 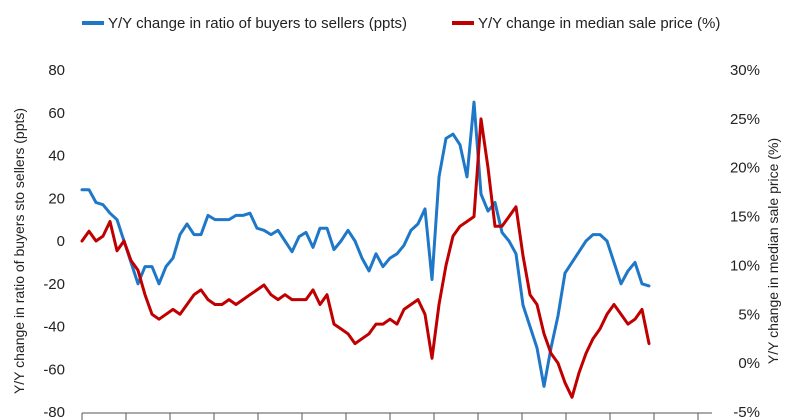 I want to click on left-tick-label: -80, so click(x=54, y=412).